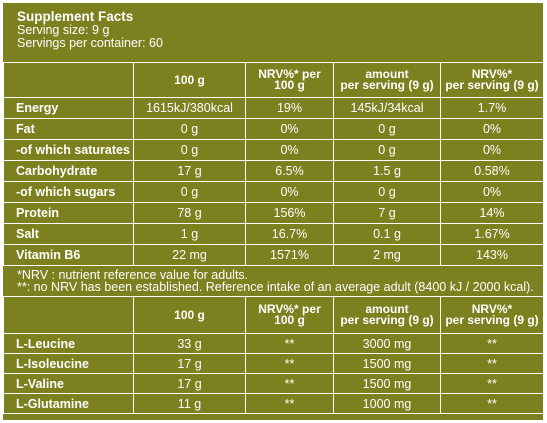 Image resolution: width=547 pixels, height=423 pixels. Describe the element at coordinates (68, 255) in the screenshot. I see `row-label: Vitamin B6` at that location.